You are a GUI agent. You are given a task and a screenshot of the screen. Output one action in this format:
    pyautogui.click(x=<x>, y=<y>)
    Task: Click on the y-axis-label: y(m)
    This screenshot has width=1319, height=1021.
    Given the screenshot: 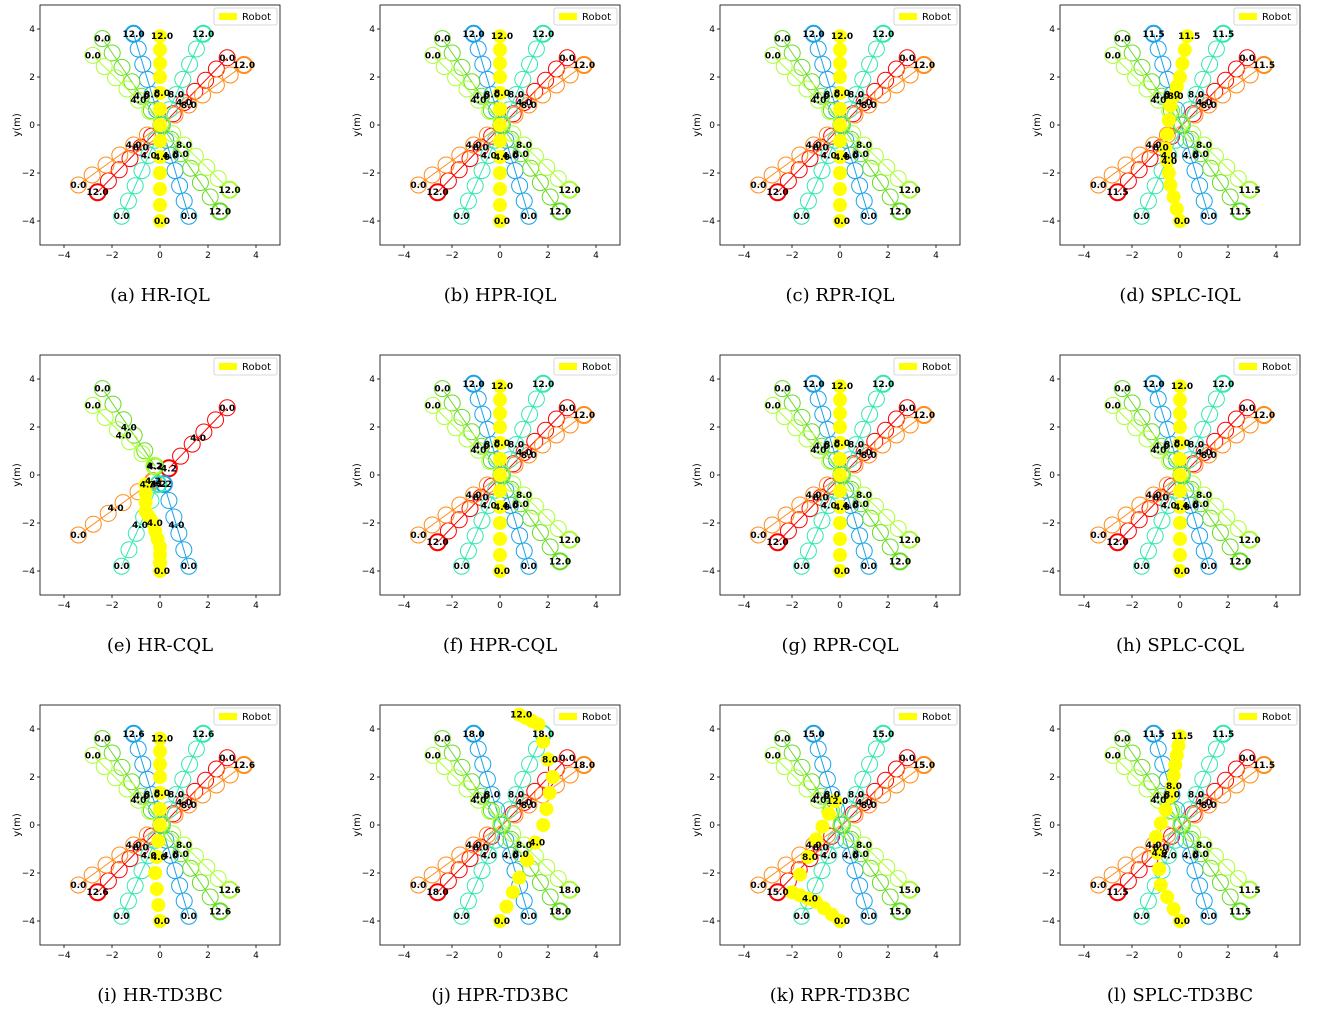 What is the action you would take?
    pyautogui.click(x=1037, y=825)
    